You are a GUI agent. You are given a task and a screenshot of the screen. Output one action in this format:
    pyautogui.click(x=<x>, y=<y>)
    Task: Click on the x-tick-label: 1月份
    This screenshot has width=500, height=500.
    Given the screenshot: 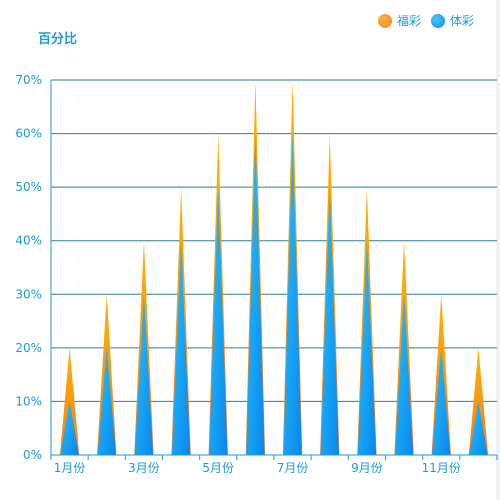 What is the action you would take?
    pyautogui.click(x=70, y=468)
    